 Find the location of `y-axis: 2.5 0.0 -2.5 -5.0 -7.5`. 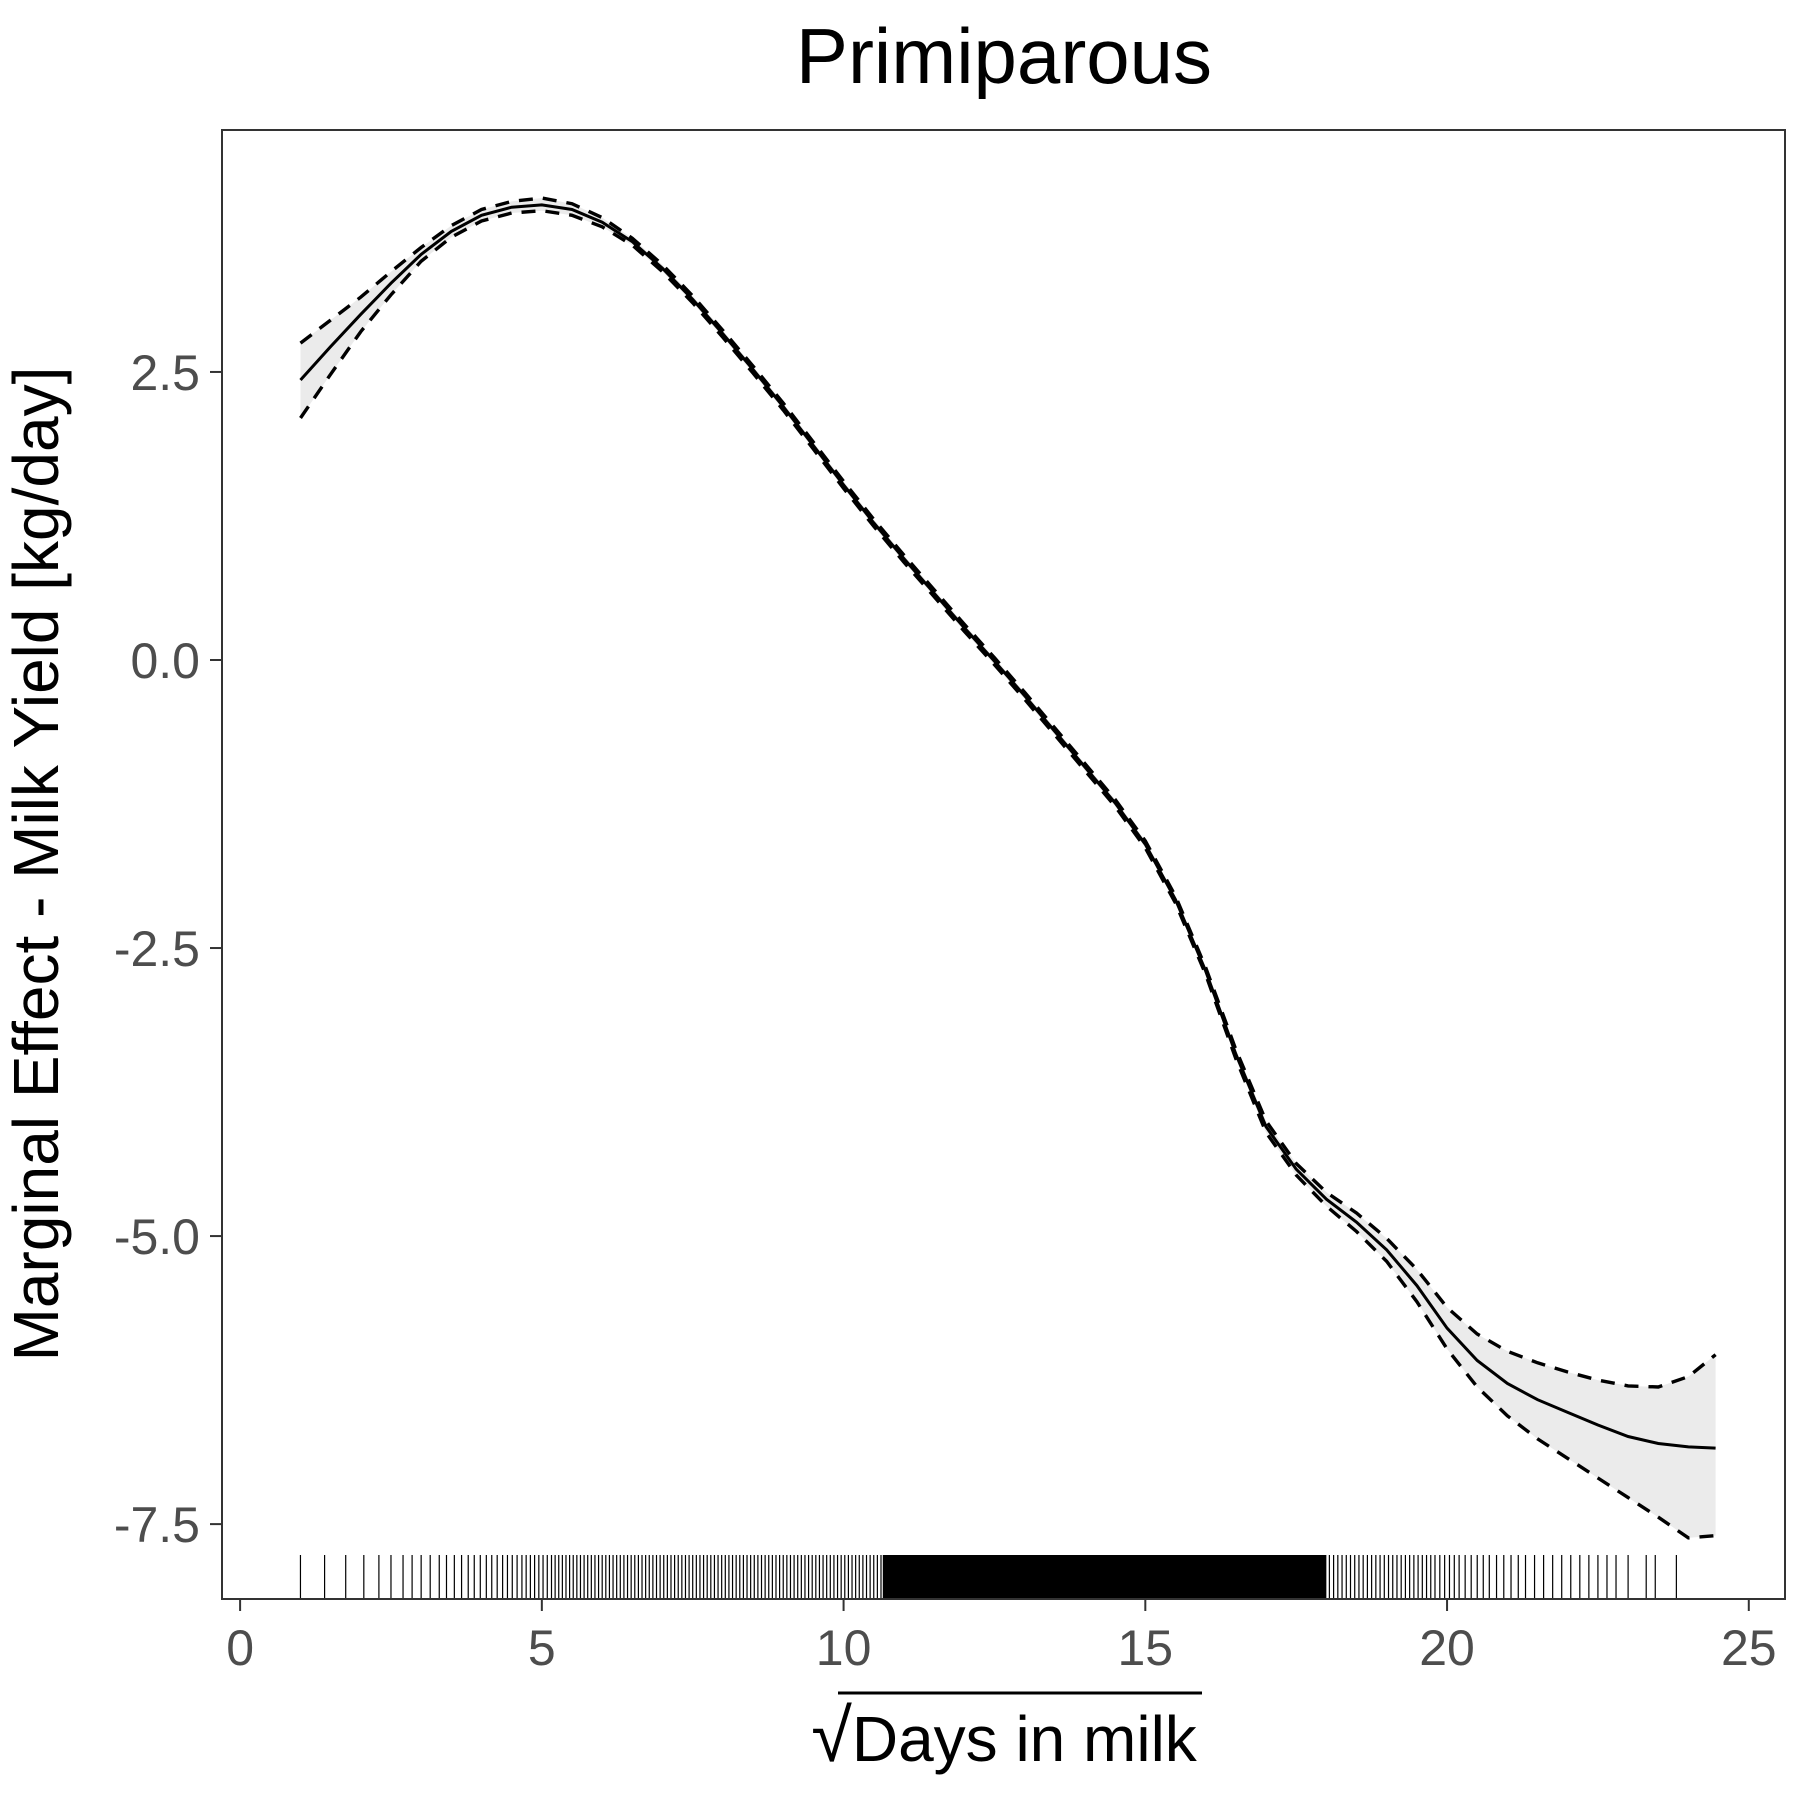

y-axis: 2.5 0.0 -2.5 -5.0 -7.5 is located at coordinates (168, 949).